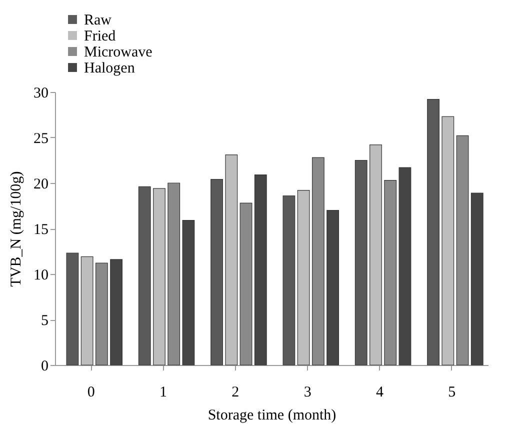  I want to click on y-tick-label: 5, so click(44, 321).